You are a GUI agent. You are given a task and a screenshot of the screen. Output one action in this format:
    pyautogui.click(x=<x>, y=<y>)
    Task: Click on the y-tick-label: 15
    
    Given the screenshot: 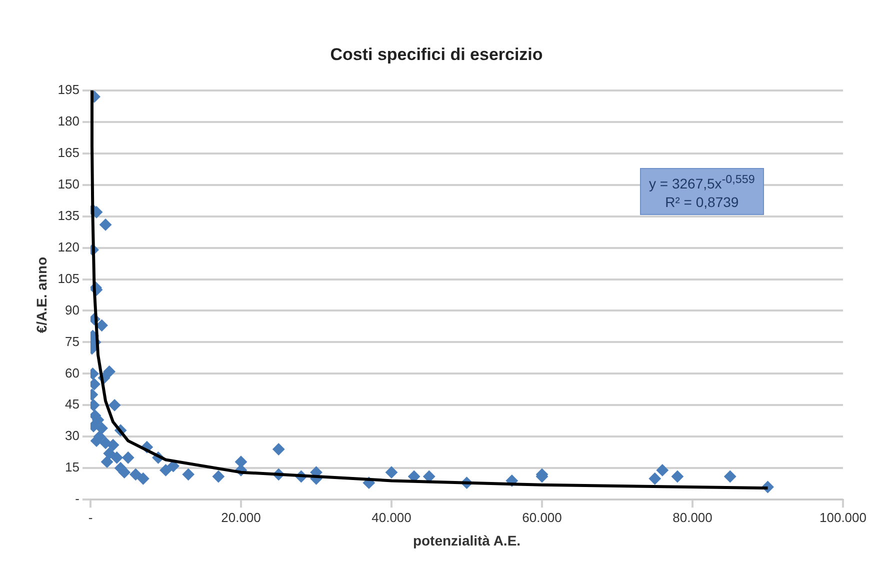 What is the action you would take?
    pyautogui.click(x=72, y=467)
    